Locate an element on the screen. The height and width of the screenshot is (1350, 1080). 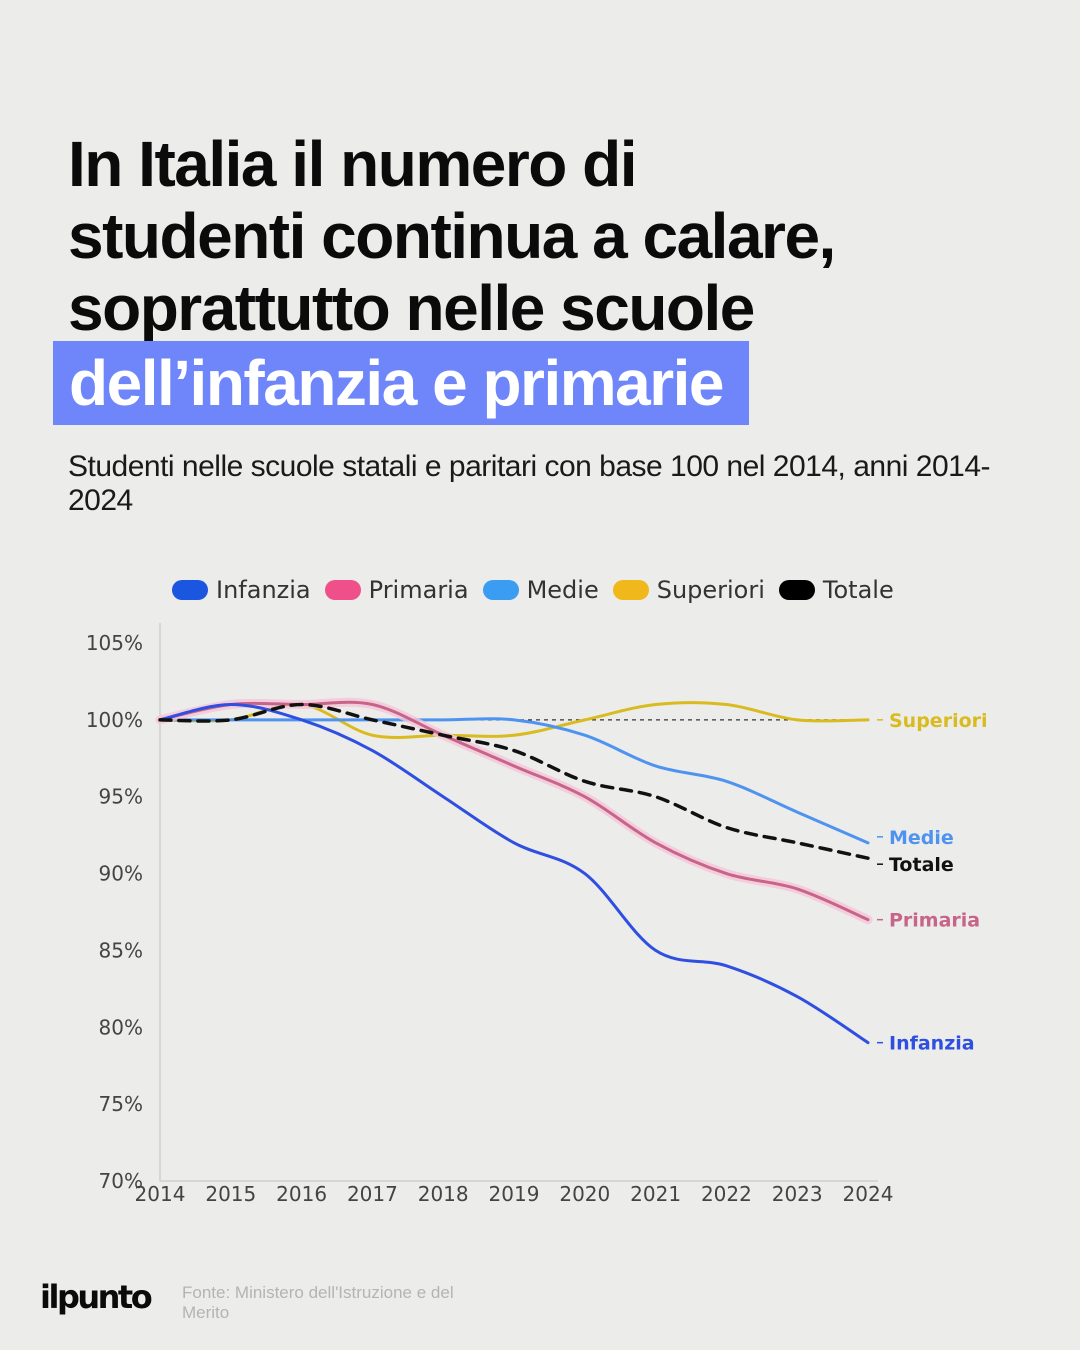
title-highlight-text: dell’infanzia e primarie is located at coordinates (401, 383).